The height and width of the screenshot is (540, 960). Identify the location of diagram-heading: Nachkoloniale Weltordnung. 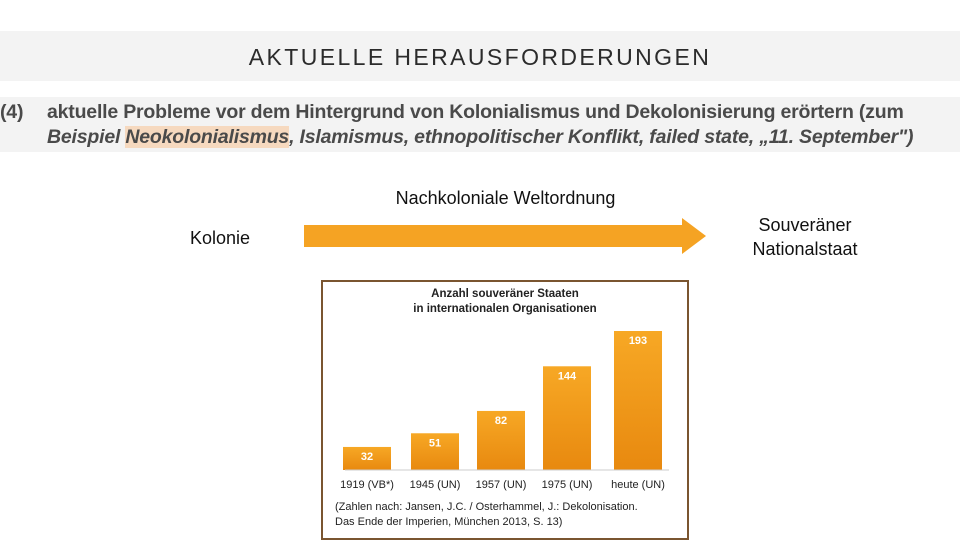
(505, 198).